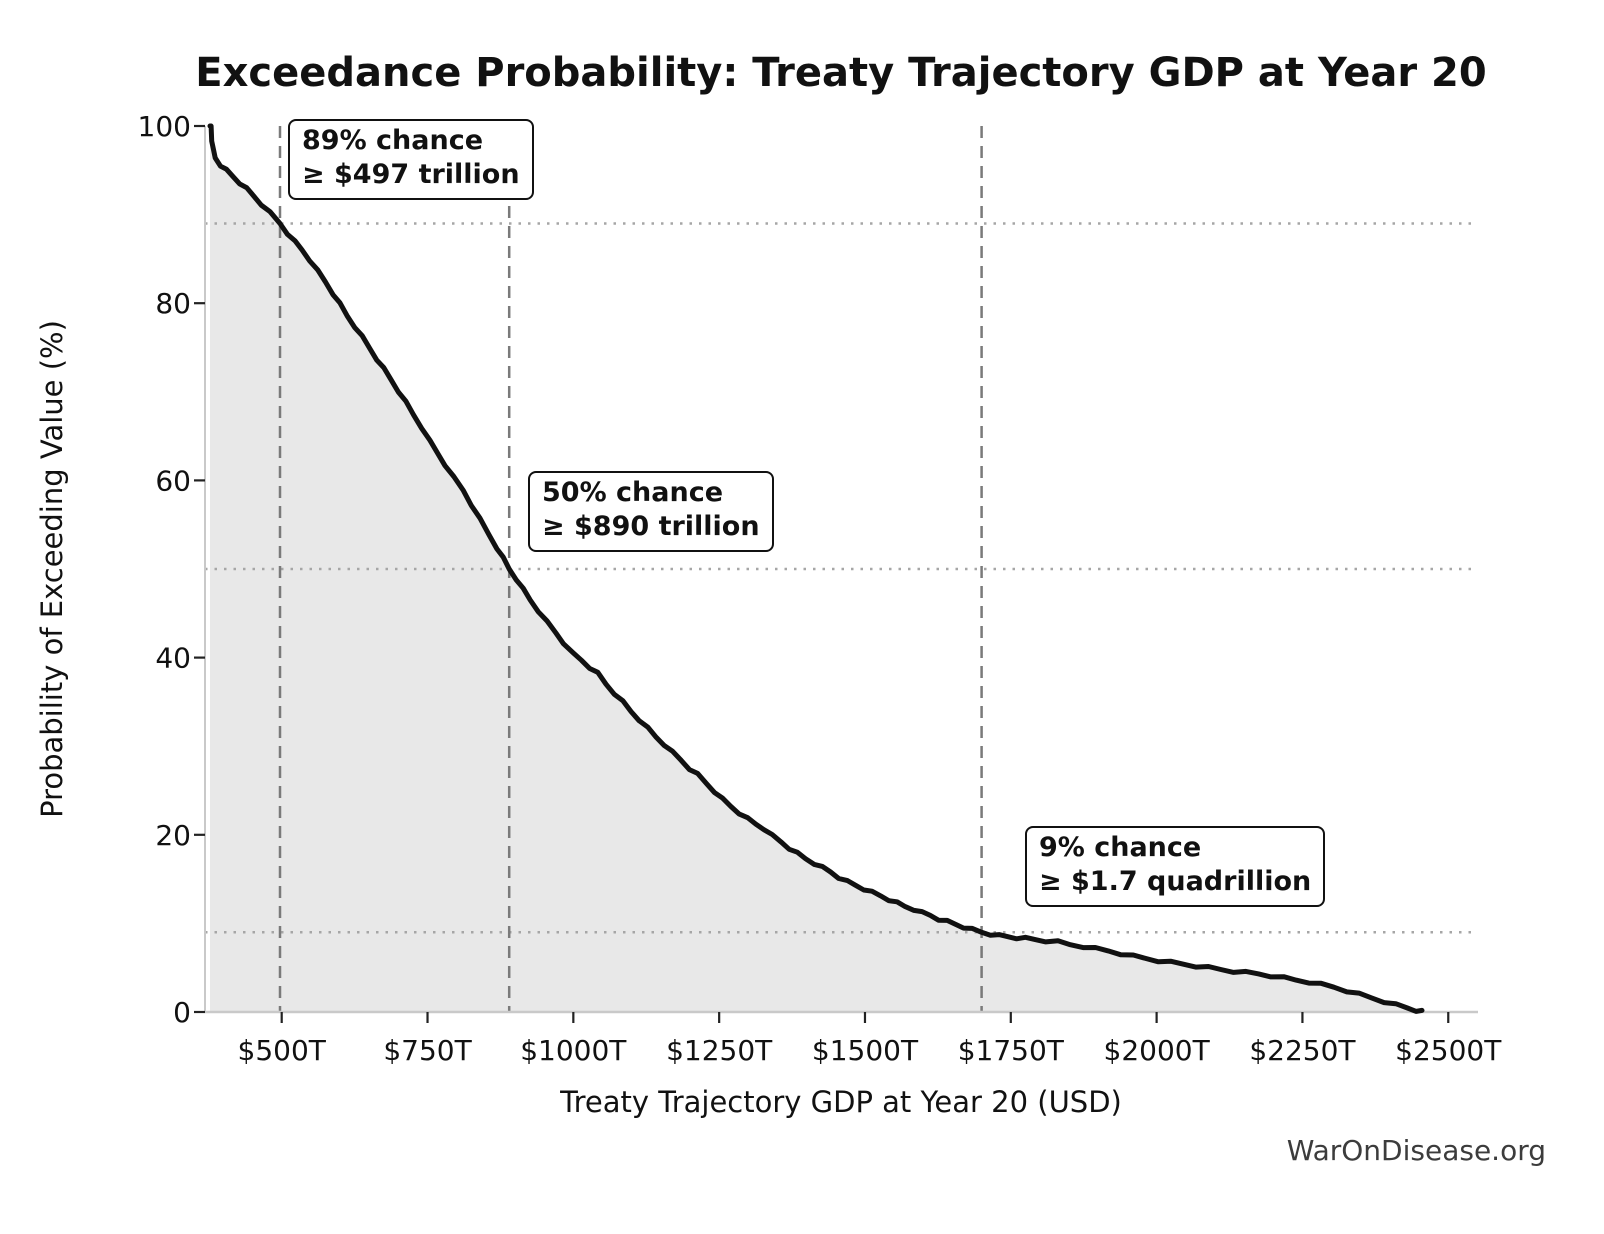 The image size is (1604, 1234). What do you see at coordinates (573, 1050) in the screenshot?
I see `x-tick-label: $1000T` at bounding box center [573, 1050].